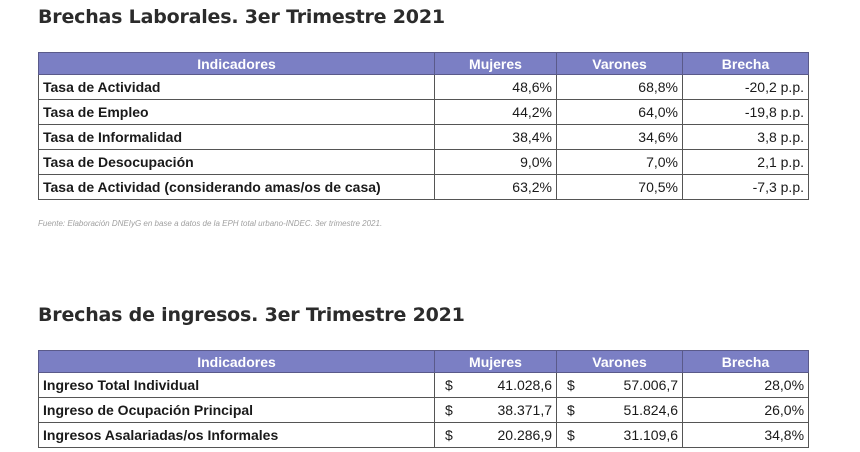 The image size is (860, 452). Describe the element at coordinates (511, 385) in the screenshot. I see `mujeres-value: 41.028,6` at that location.